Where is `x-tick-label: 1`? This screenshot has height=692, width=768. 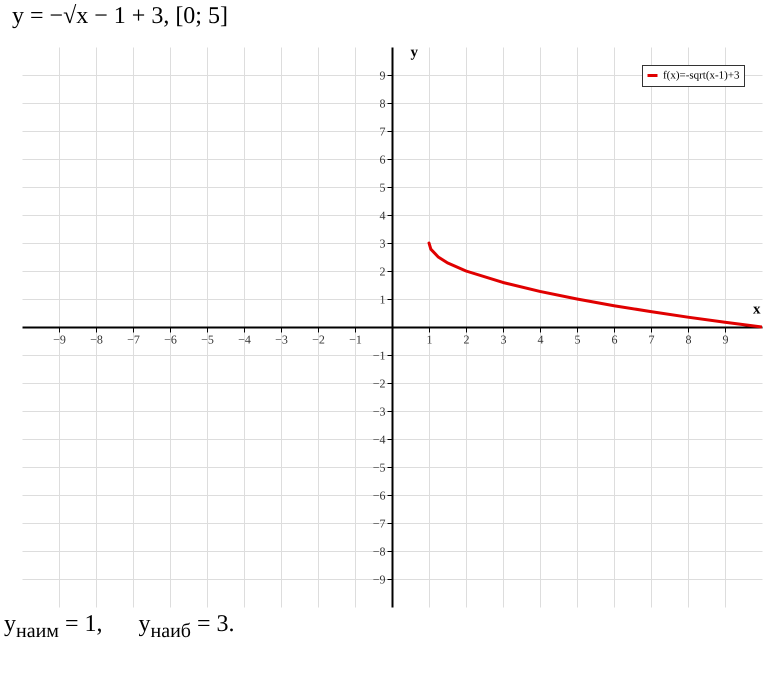
x-tick-label: 1 is located at coordinates (429, 339).